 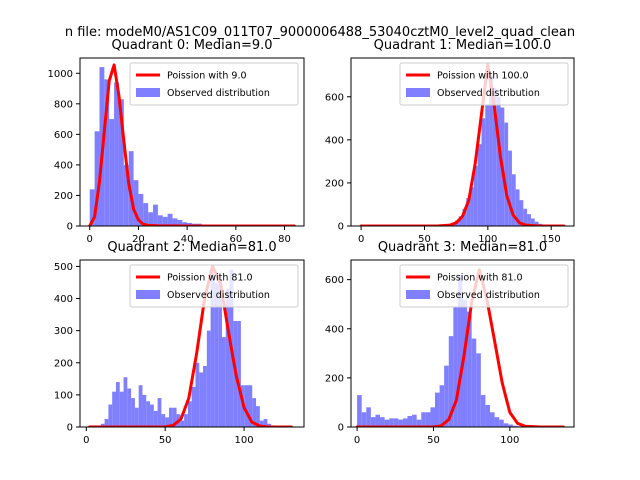 What do you see at coordinates (63, 299) in the screenshot?
I see `y-tick-label: 400` at bounding box center [63, 299].